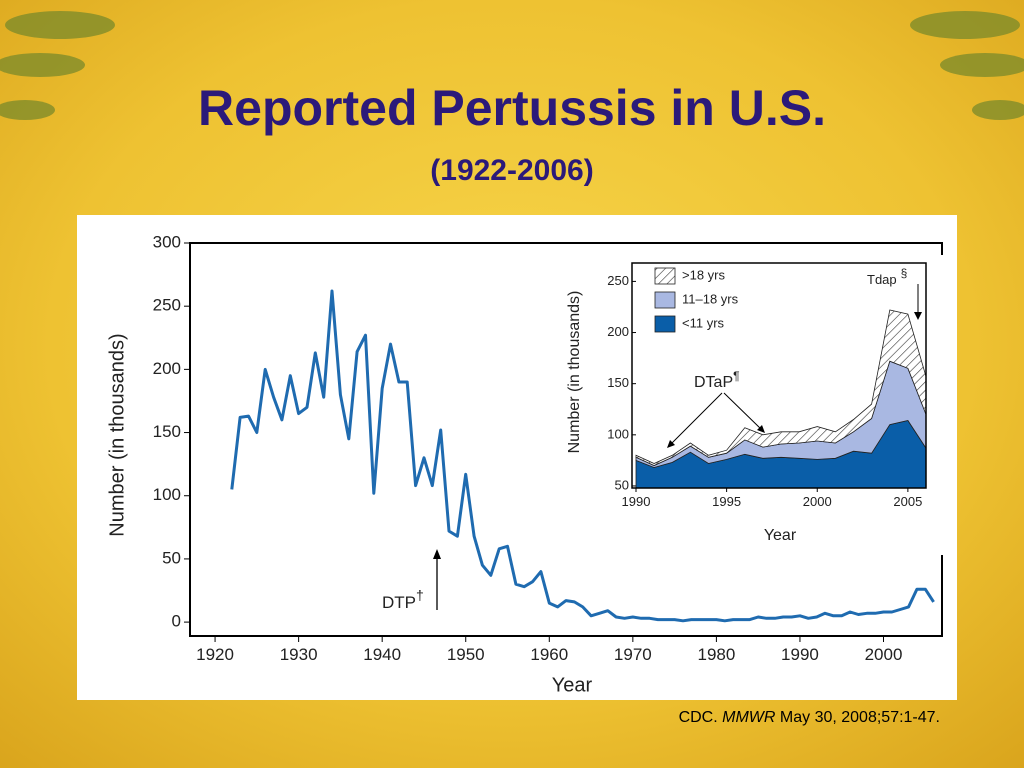  I want to click on x-tick-label: 1950, so click(466, 654).